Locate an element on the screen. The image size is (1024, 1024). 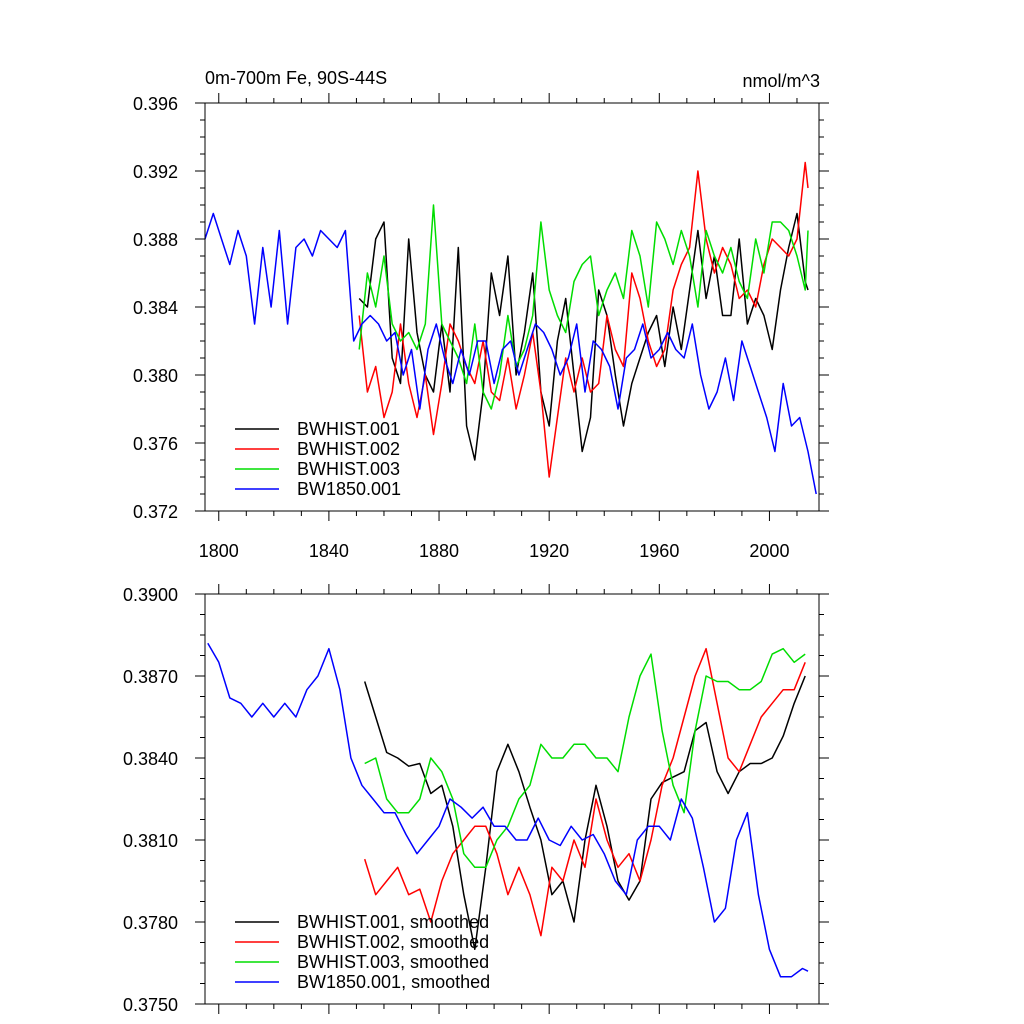
y-tick-label: 0.3840 is located at coordinates (150, 759).